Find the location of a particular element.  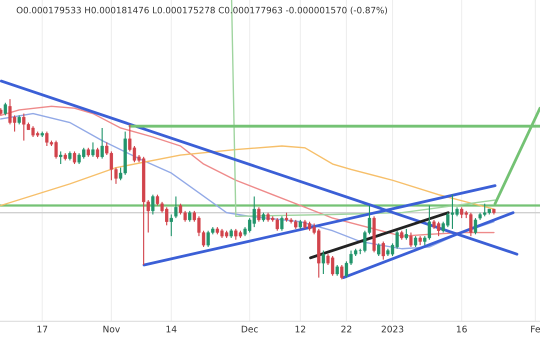

x-tick-label: 22 is located at coordinates (346, 329).